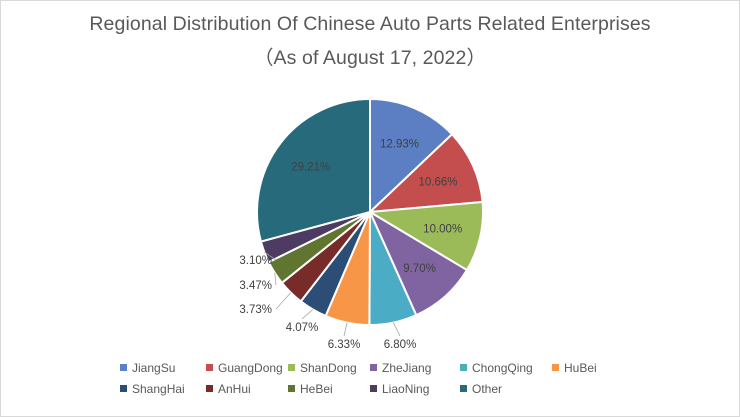 This screenshot has height=417, width=740. I want to click on leader-line-liaoning, so click(270, 256).